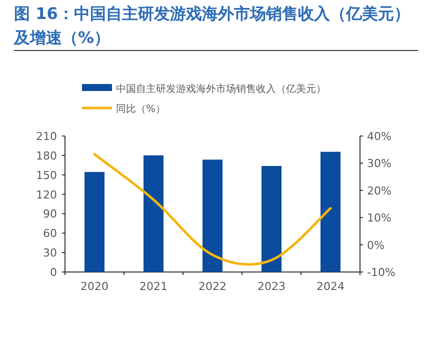  What do you see at coordinates (50, 233) in the screenshot?
I see `y-tick-label: 60` at bounding box center [50, 233].